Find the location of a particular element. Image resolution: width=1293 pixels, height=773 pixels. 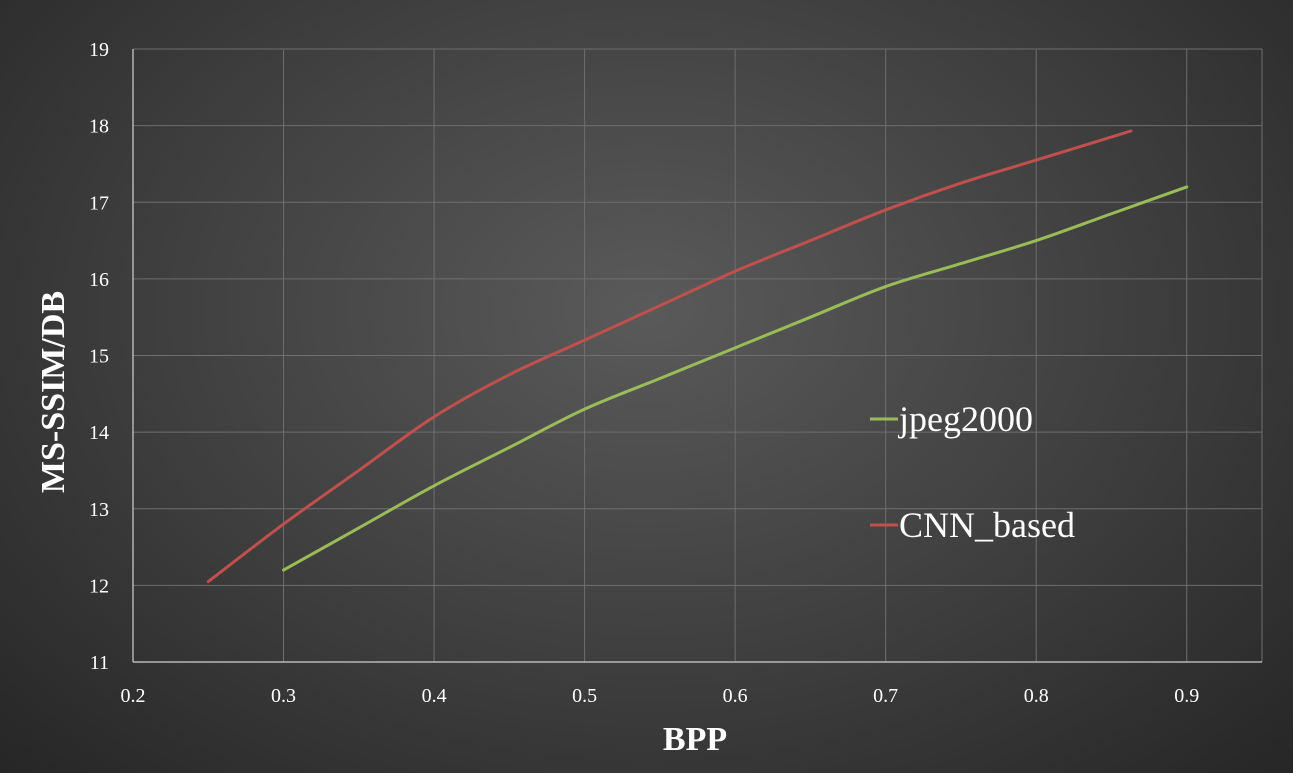

x-tick-label: 0.9 is located at coordinates (1186, 696).